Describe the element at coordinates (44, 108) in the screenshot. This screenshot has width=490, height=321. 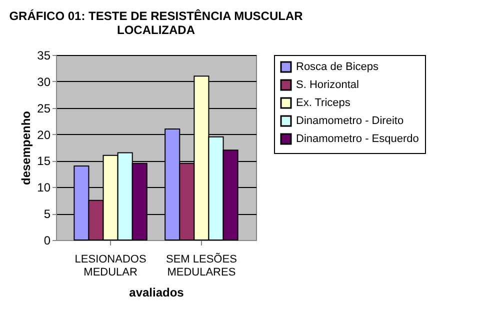
I see `y-tick-label: 25` at that location.